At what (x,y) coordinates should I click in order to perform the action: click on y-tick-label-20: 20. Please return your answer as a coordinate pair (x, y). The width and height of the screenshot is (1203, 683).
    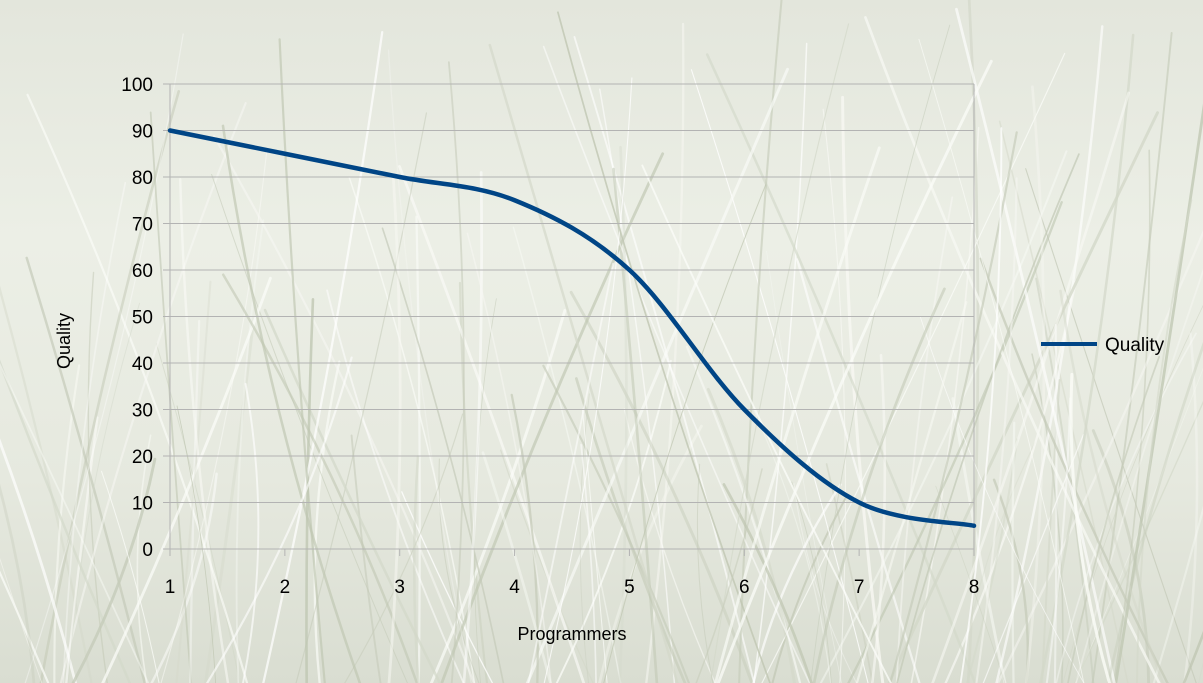
    Looking at the image, I should click on (142, 457).